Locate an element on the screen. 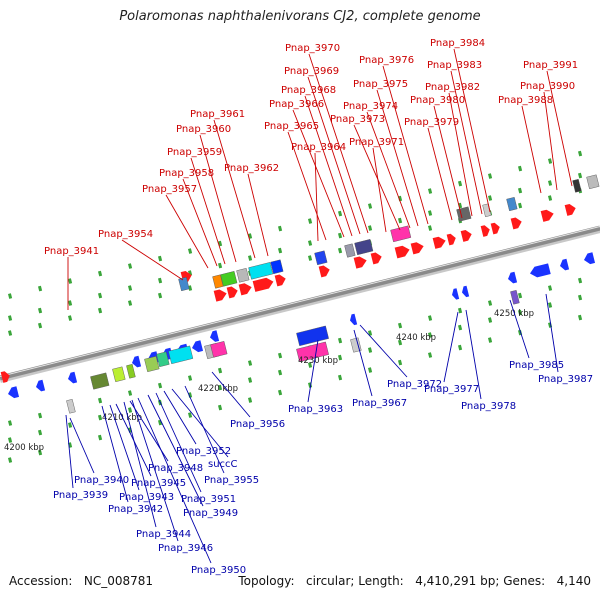 This screenshot has height=600, width=600. forward-gene-label: Pnap_3970 is located at coordinates (312, 48).